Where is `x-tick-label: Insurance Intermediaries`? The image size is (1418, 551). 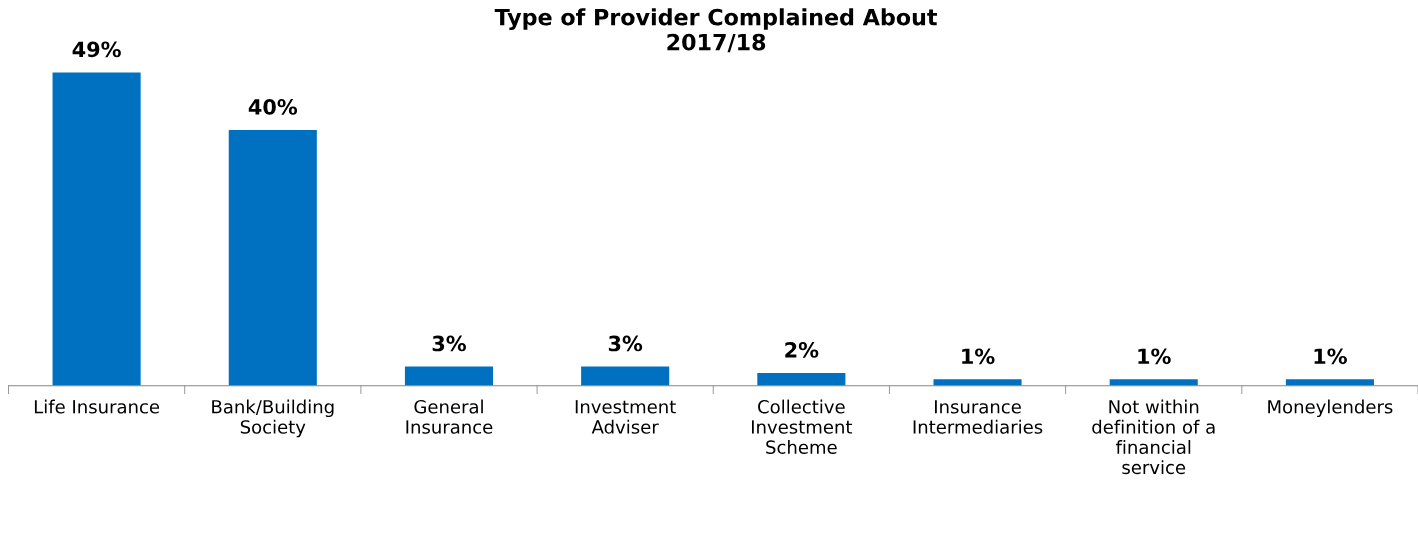 x-tick-label: Insurance Intermediaries is located at coordinates (978, 417).